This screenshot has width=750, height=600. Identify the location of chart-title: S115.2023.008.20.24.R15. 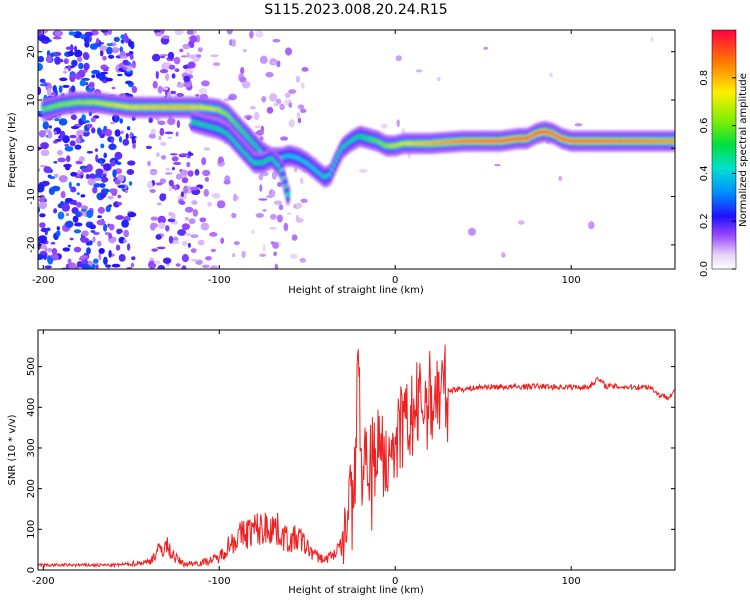
(355, 10).